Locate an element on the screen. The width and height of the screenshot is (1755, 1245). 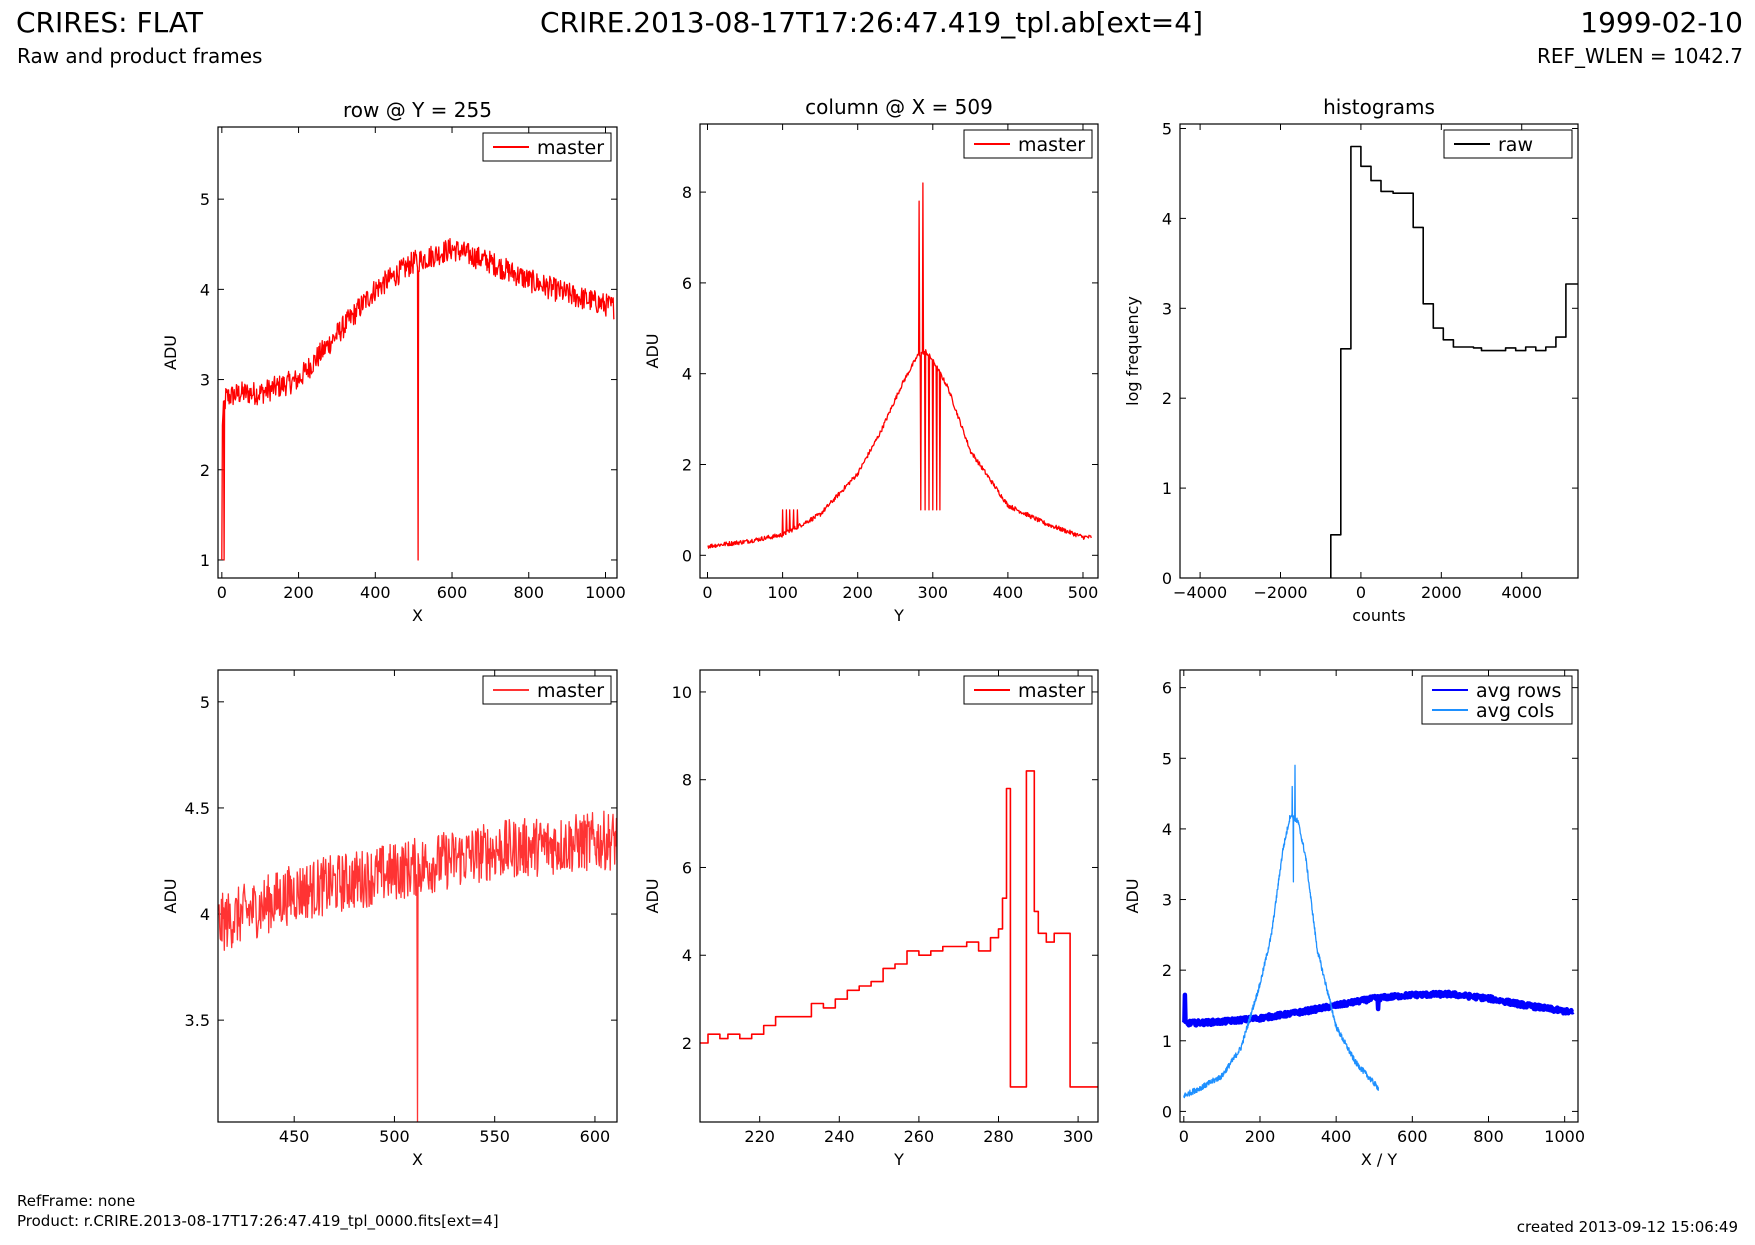
title: CRIRES: FLAT is located at coordinates (109, 22).